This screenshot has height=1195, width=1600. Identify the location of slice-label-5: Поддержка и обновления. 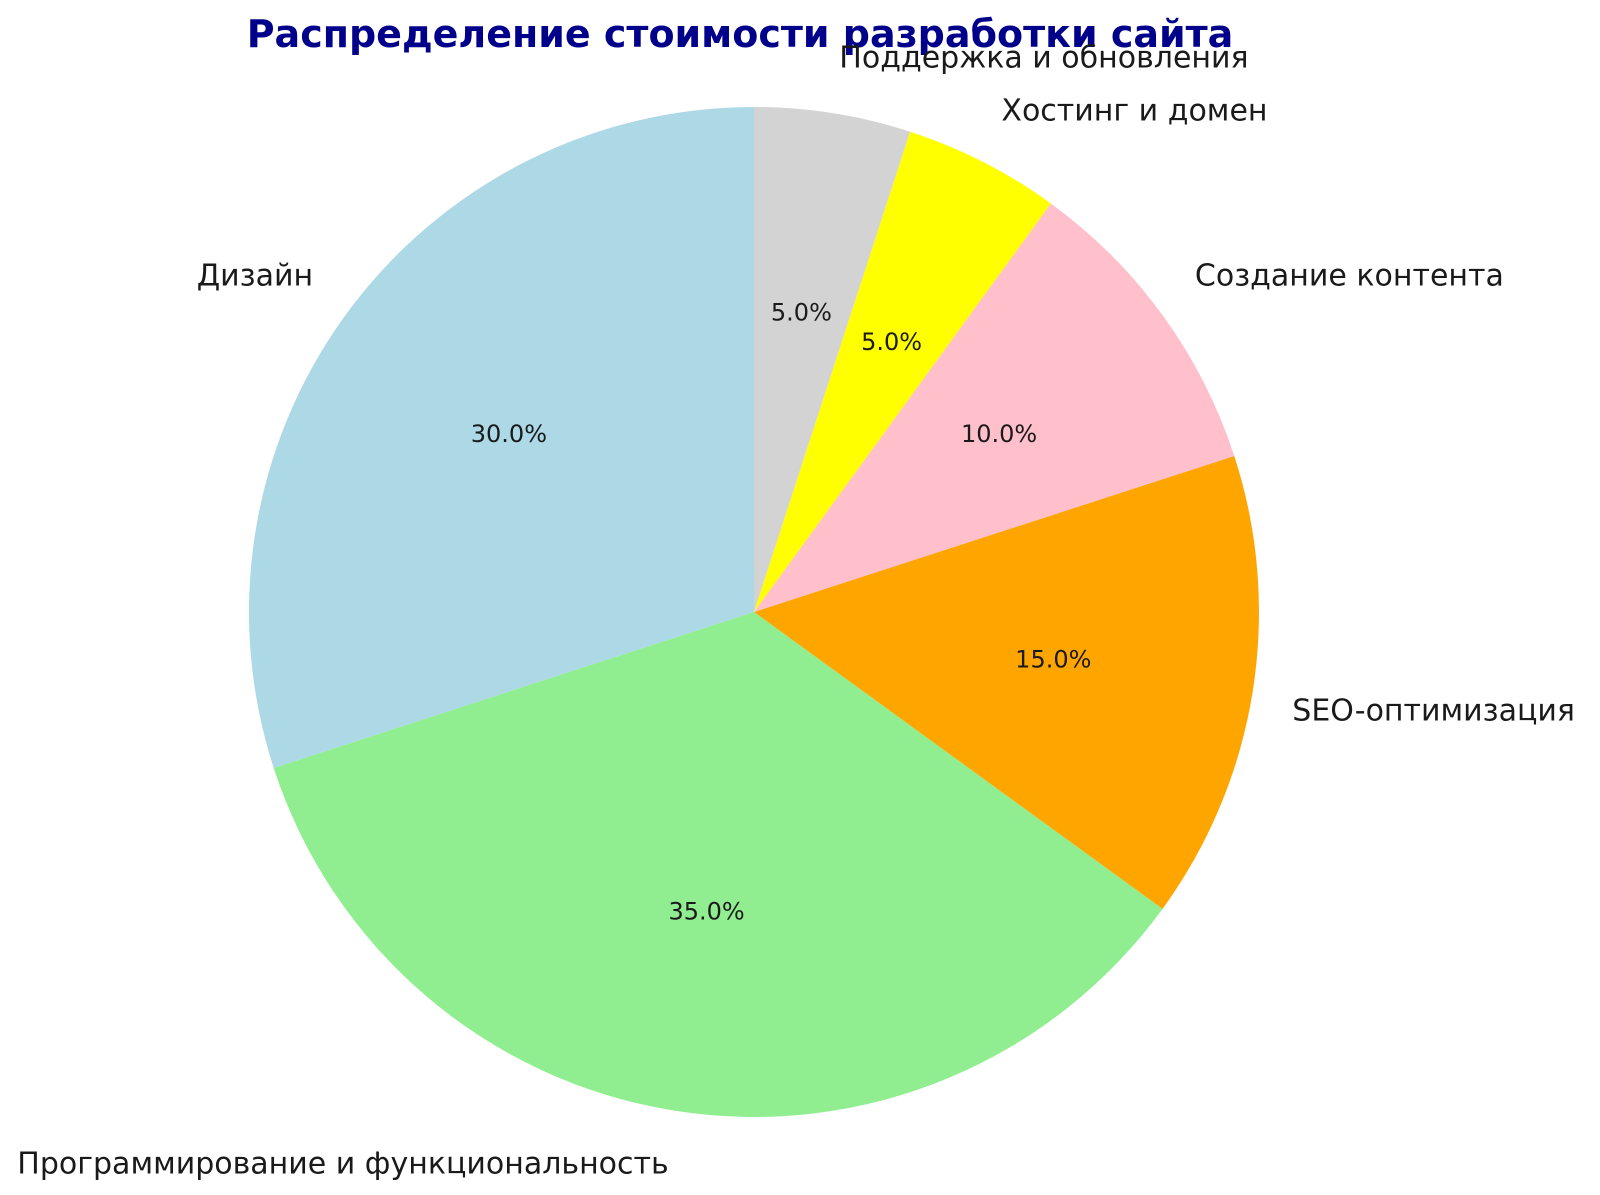
(1043, 58).